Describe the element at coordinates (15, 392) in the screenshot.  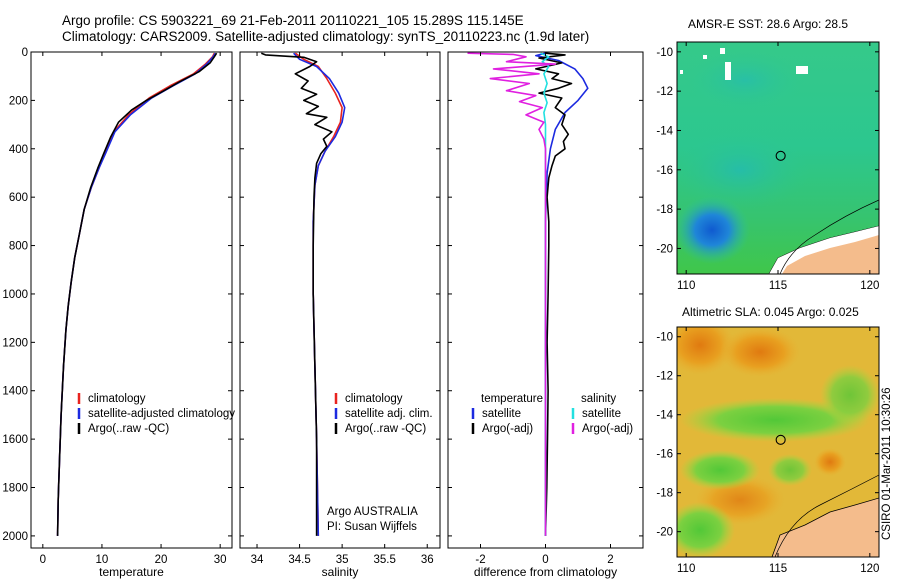
I see `y-tick-label: 1400` at that location.